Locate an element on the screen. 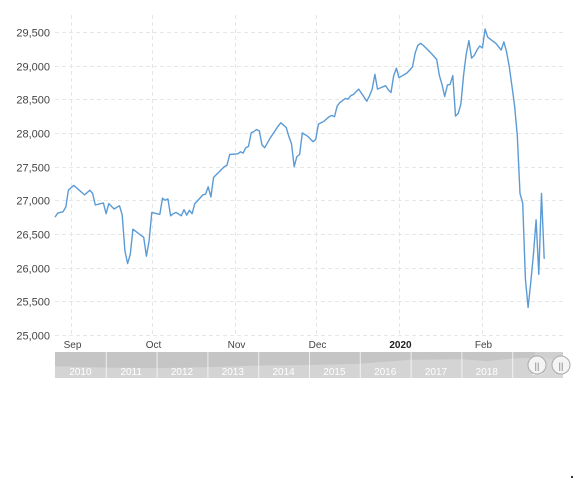  navigator-right-handle: || is located at coordinates (561, 365).